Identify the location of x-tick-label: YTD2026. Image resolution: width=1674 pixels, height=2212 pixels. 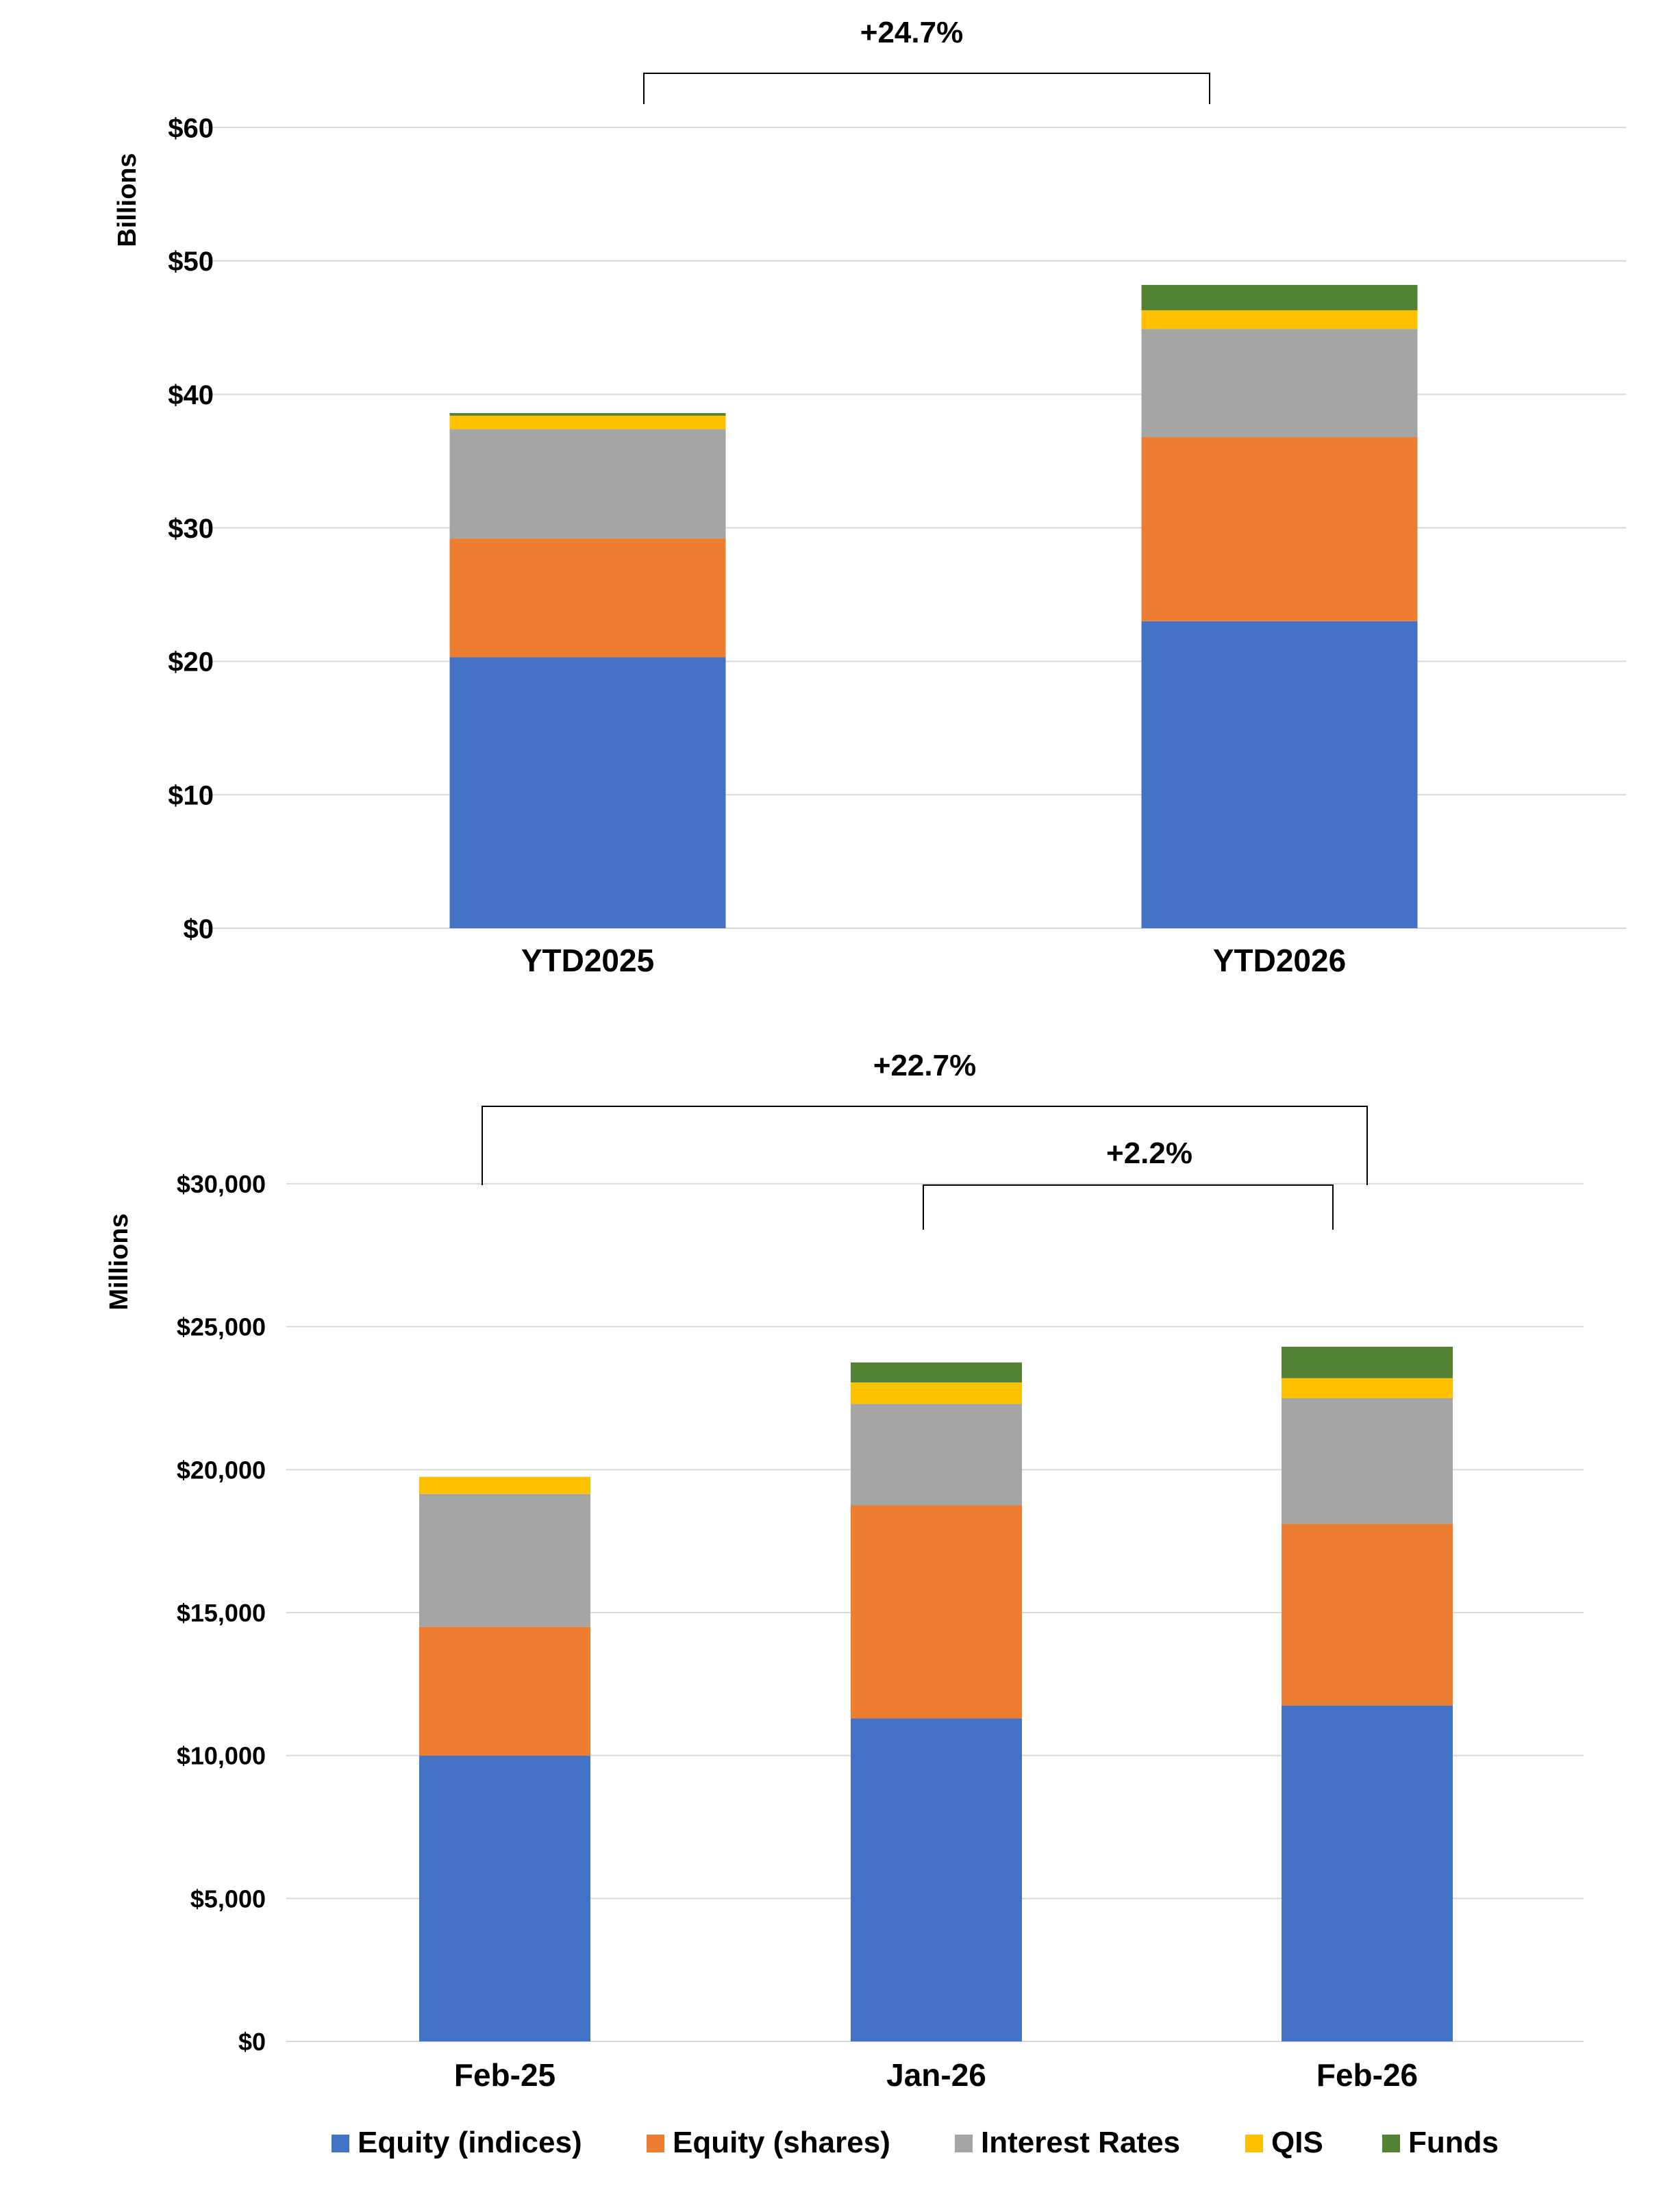
(1279, 960).